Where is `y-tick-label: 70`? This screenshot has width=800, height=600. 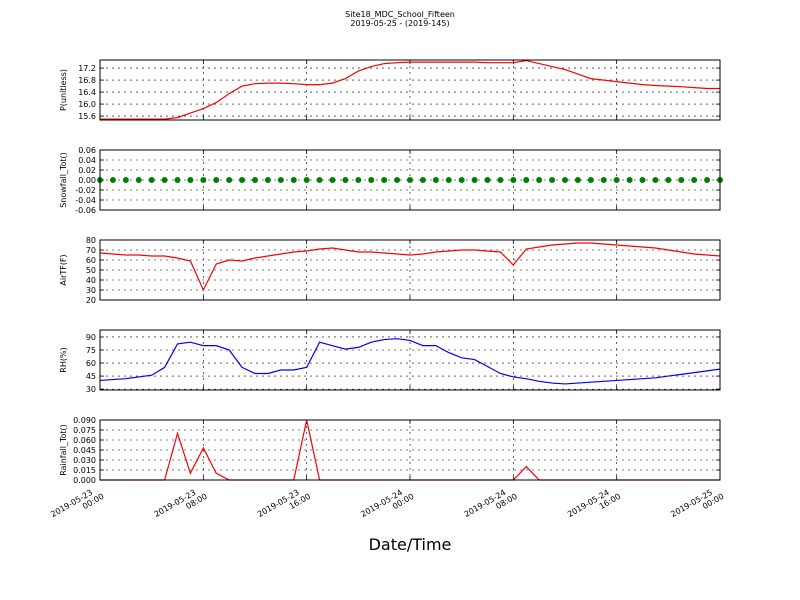 y-tick-label: 70 is located at coordinates (91, 250).